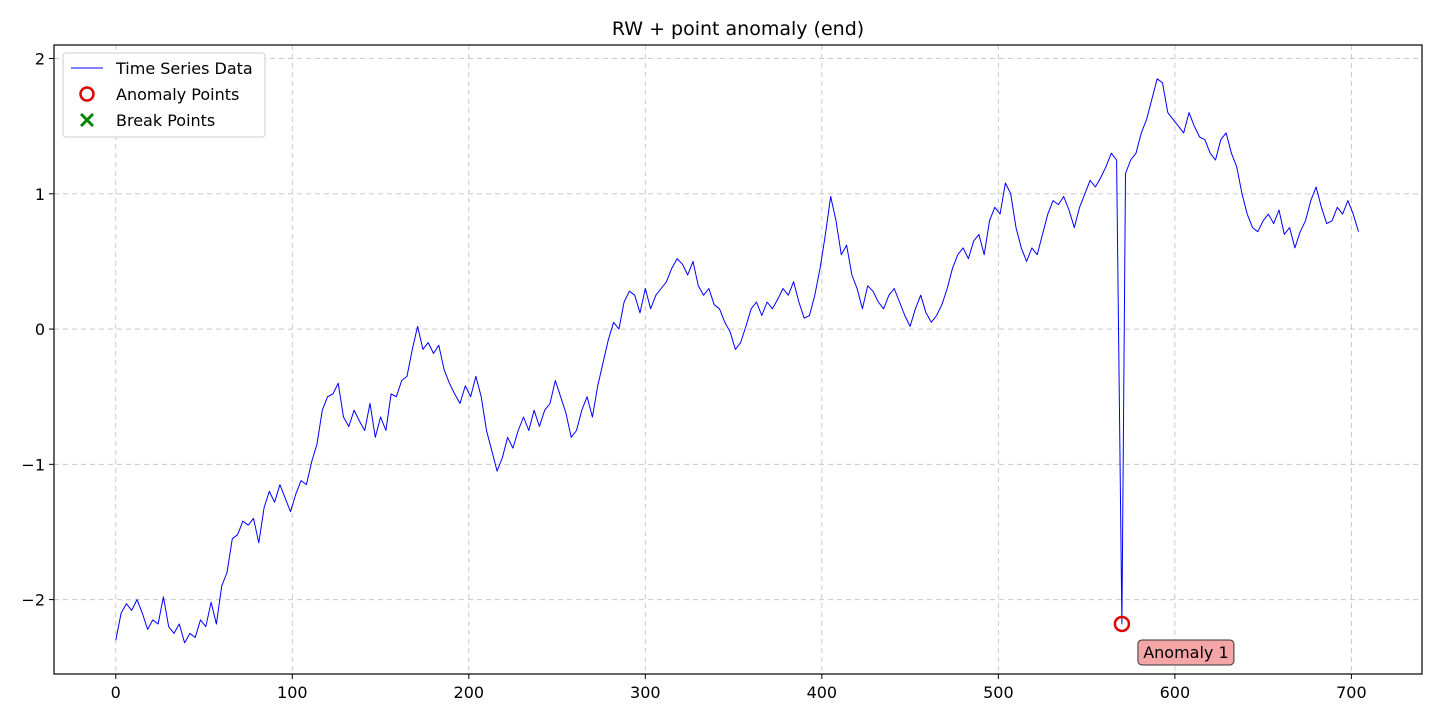 This screenshot has height=720, width=1440. Describe the element at coordinates (33, 600) in the screenshot. I see `y-tick-label: −2` at that location.